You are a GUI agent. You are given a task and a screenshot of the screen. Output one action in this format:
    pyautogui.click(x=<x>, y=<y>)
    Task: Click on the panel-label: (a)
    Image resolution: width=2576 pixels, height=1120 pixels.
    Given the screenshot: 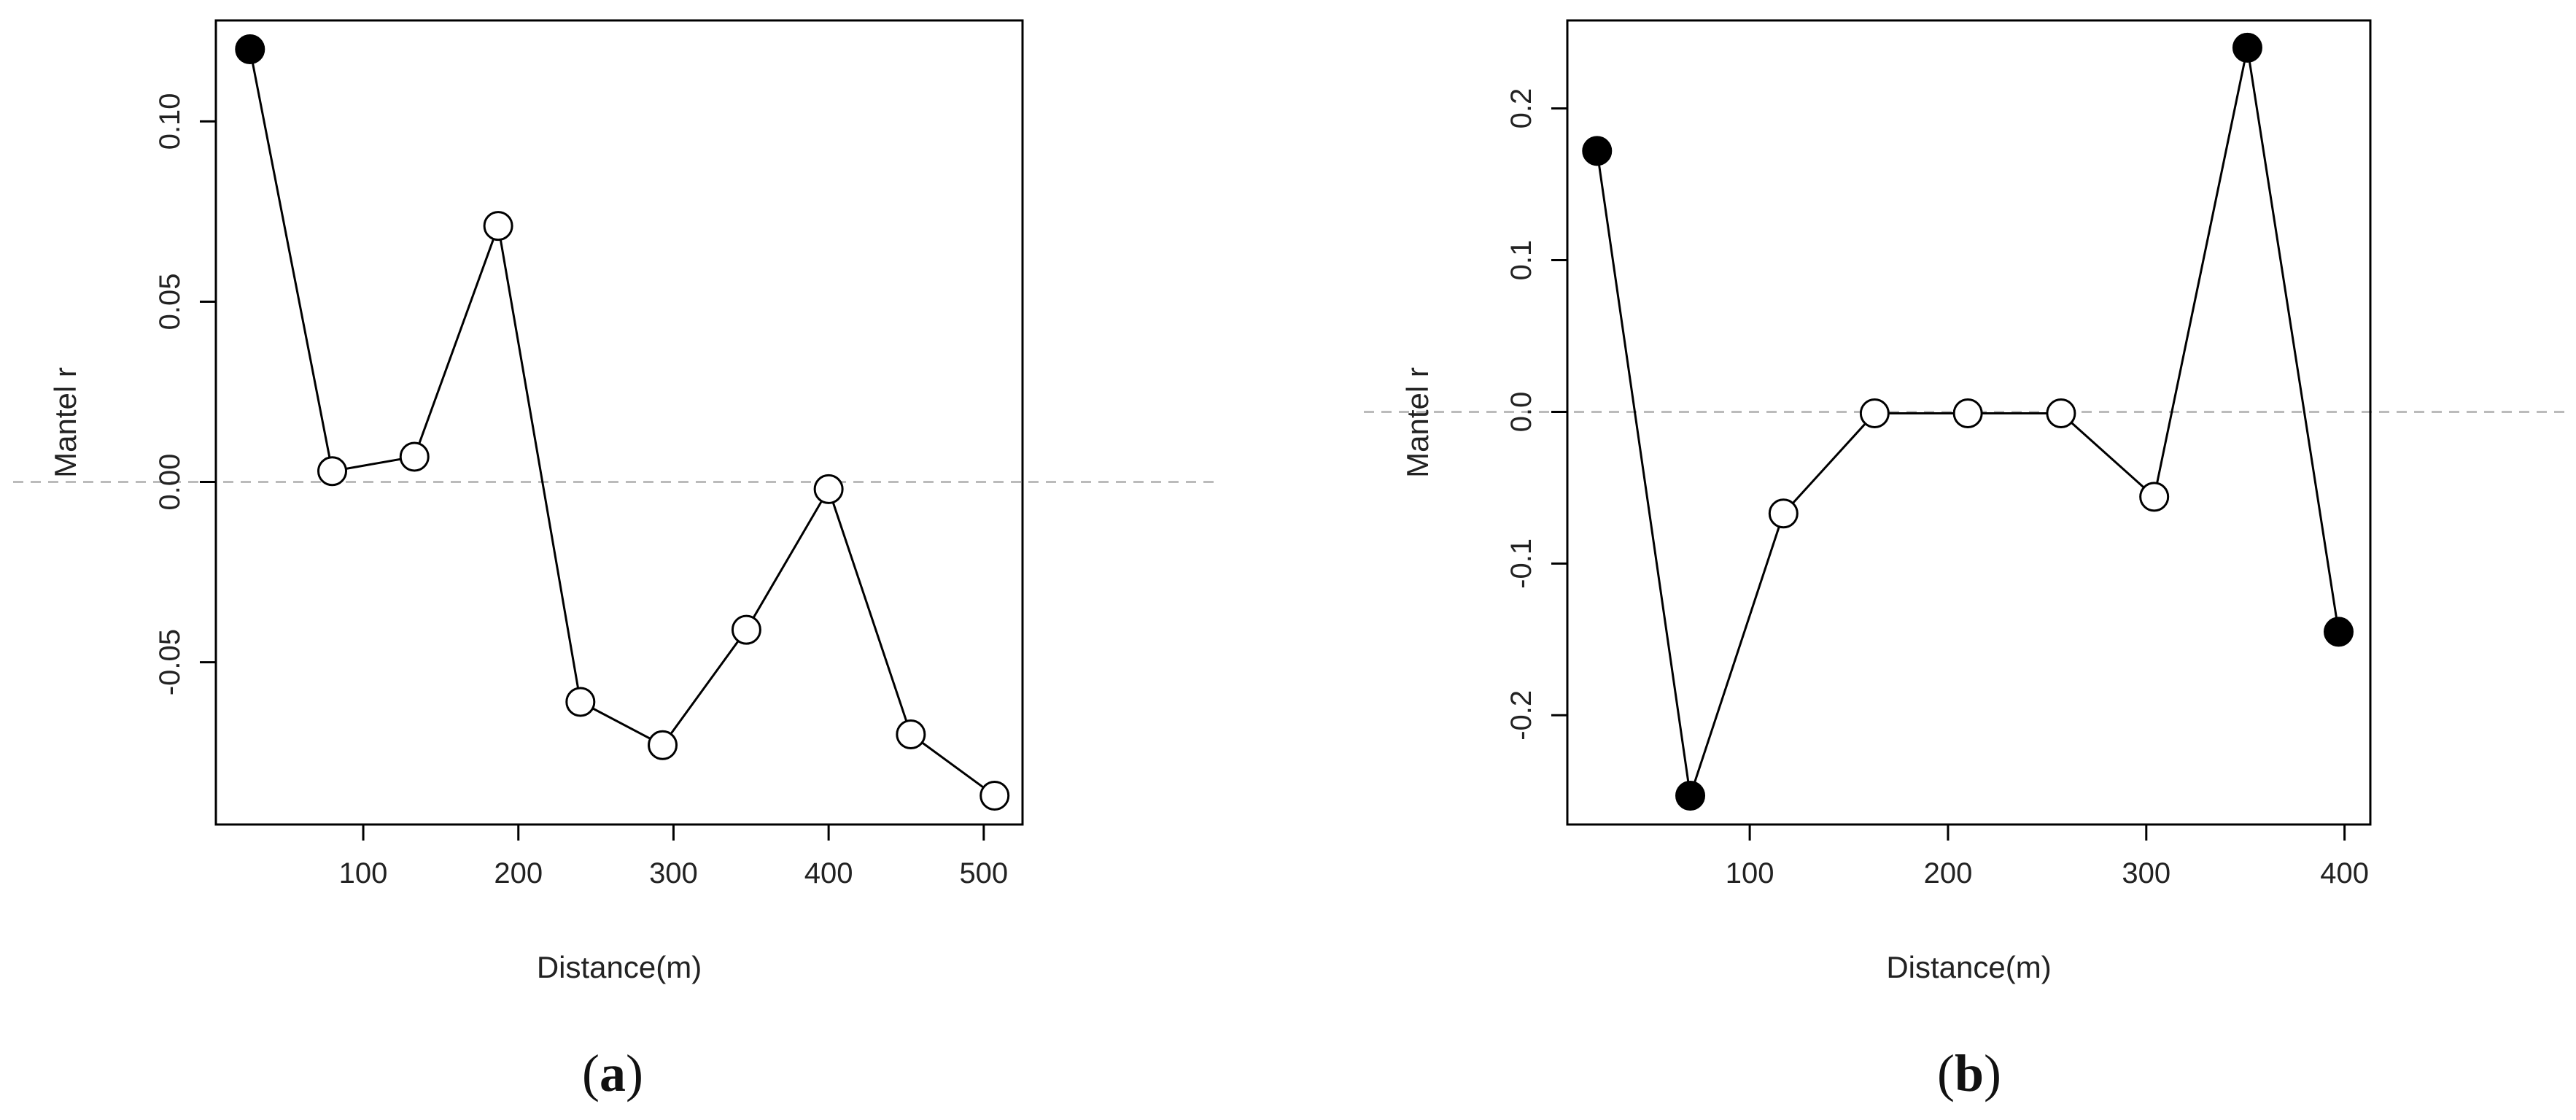 What is the action you would take?
    pyautogui.click(x=613, y=1073)
    